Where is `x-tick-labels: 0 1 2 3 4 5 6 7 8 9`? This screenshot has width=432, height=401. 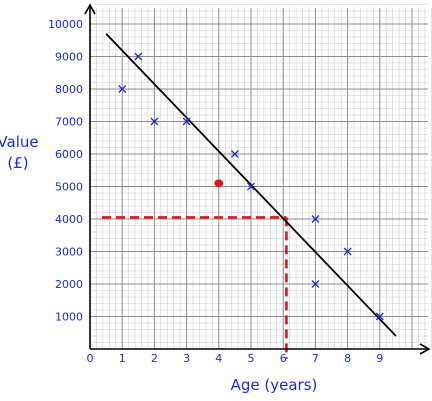 x-tick-labels: 0 1 2 3 4 5 6 7 8 9 is located at coordinates (235, 358).